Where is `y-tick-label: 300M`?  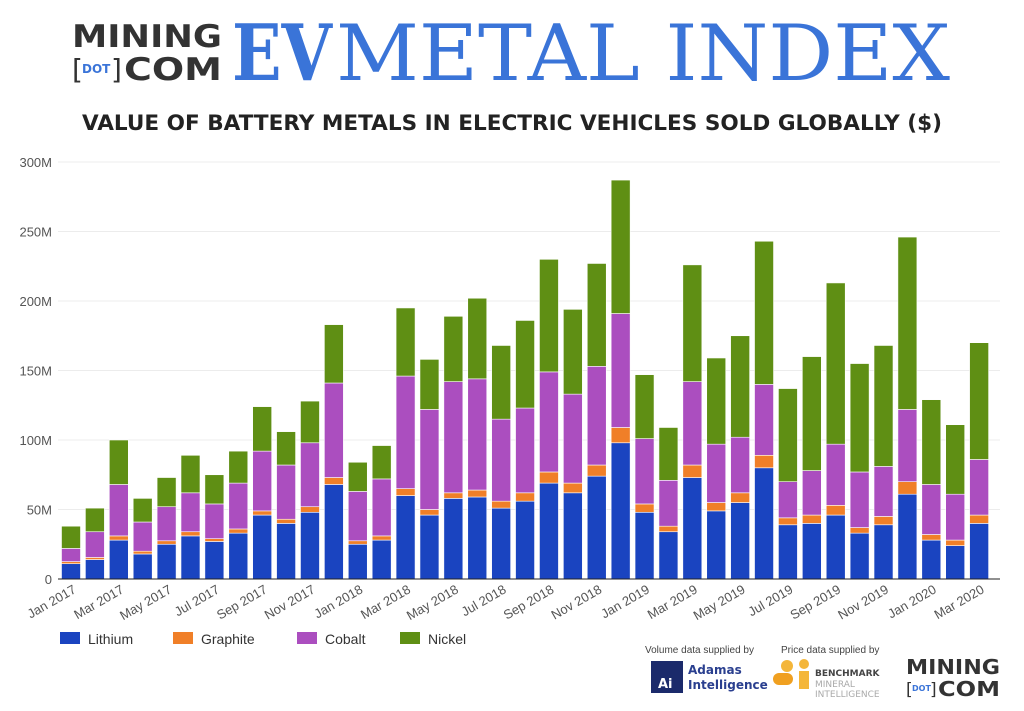 y-tick-label: 300M is located at coordinates (35, 162).